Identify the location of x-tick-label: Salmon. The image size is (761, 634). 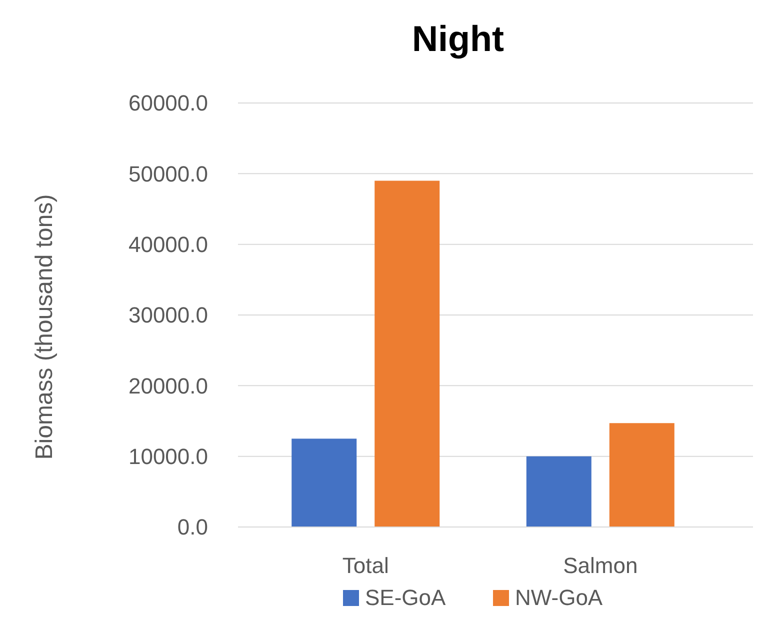
(600, 565).